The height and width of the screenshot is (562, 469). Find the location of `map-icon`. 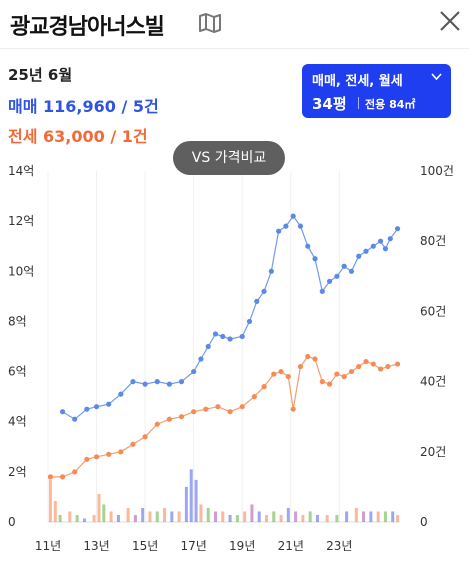

map-icon is located at coordinates (210, 23).